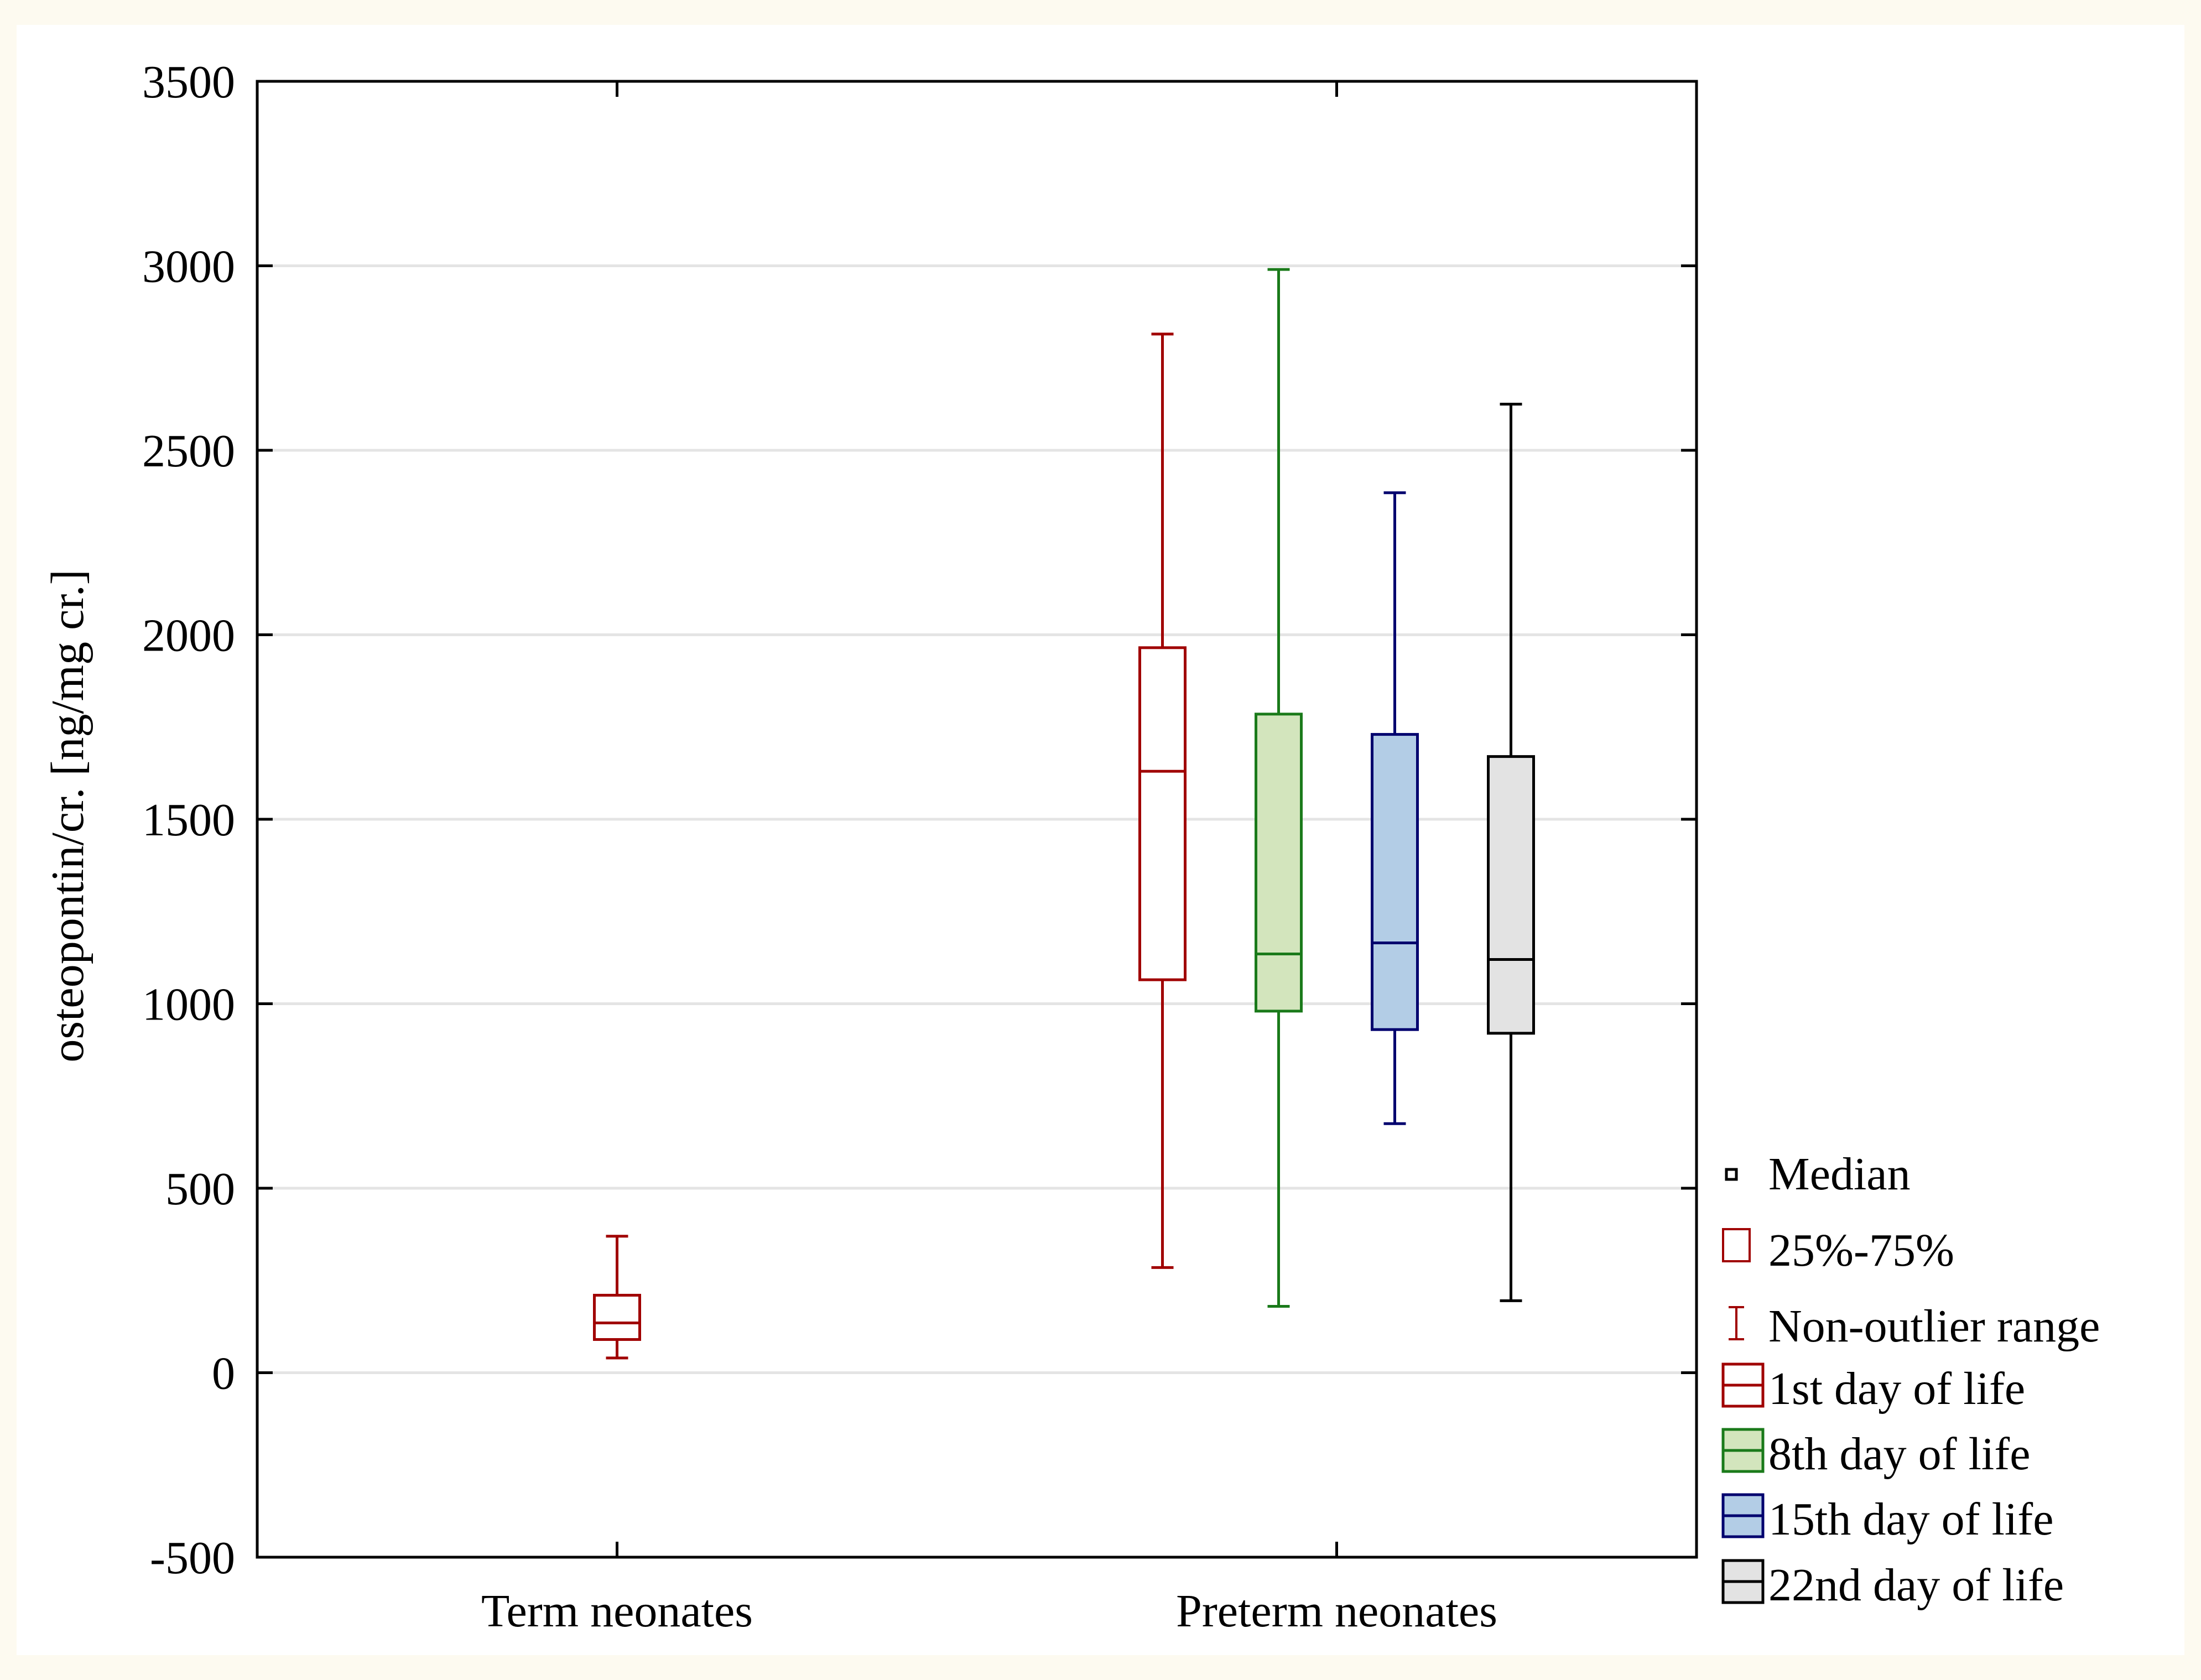  Describe the element at coordinates (188, 451) in the screenshot. I see `y-tick-label: 2500` at that location.